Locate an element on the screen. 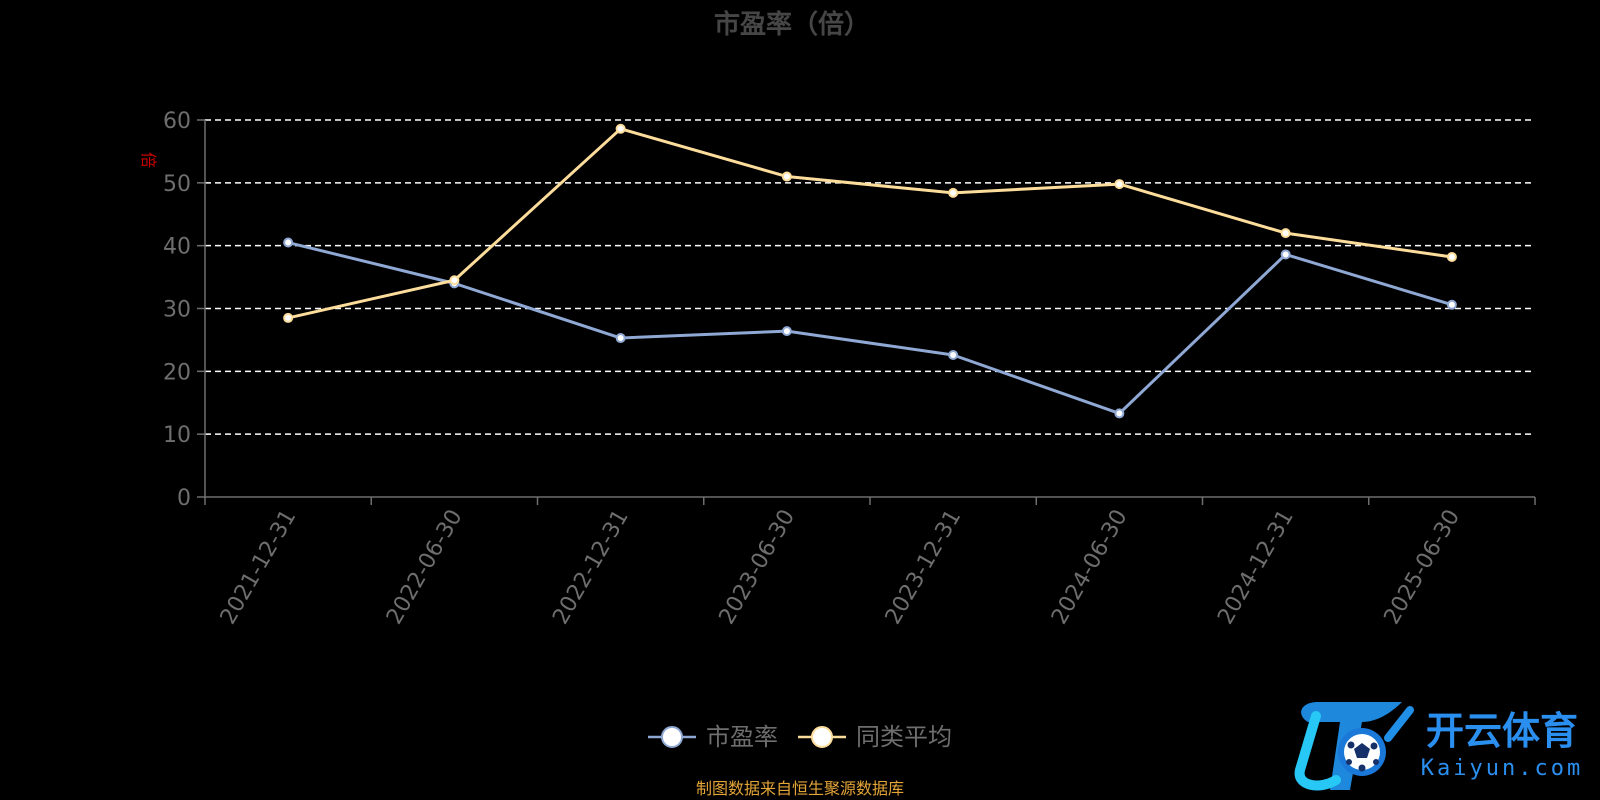 This screenshot has height=800, width=1600. x-tick-label: 2024-12-31 is located at coordinates (1256, 567).